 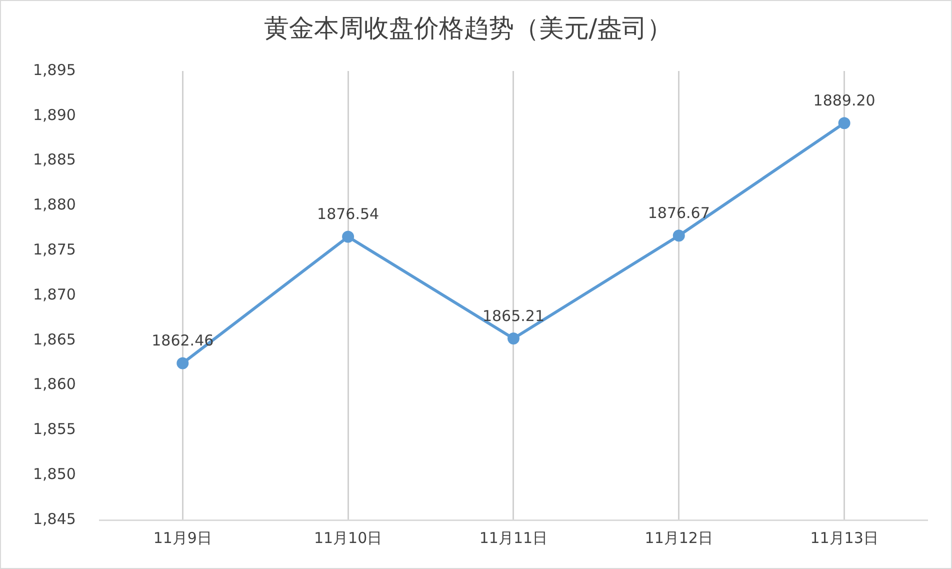 I want to click on x-tick-label: 11月11日, so click(x=513, y=537).